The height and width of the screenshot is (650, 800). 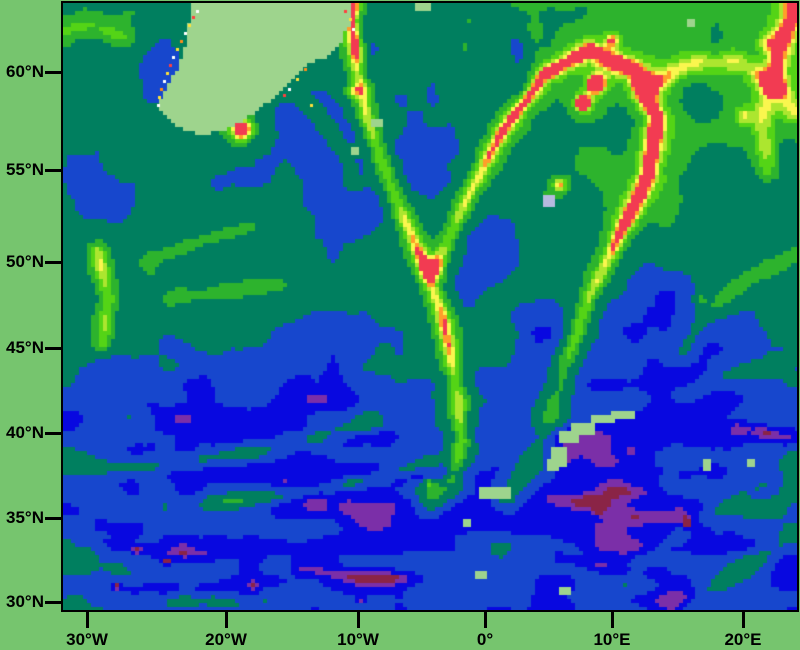 What do you see at coordinates (25, 517) in the screenshot?
I see `lat-tick-label: 35°N` at bounding box center [25, 517].